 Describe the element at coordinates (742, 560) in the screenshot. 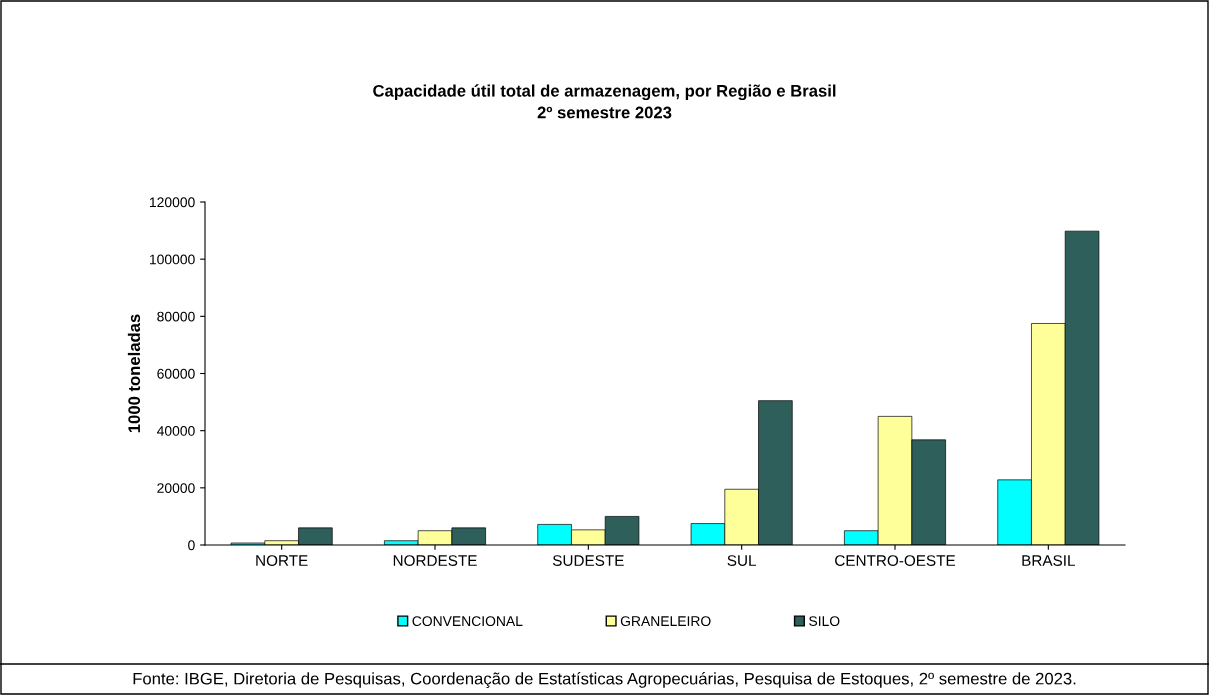

I see `x-tick-label: SUL` at that location.